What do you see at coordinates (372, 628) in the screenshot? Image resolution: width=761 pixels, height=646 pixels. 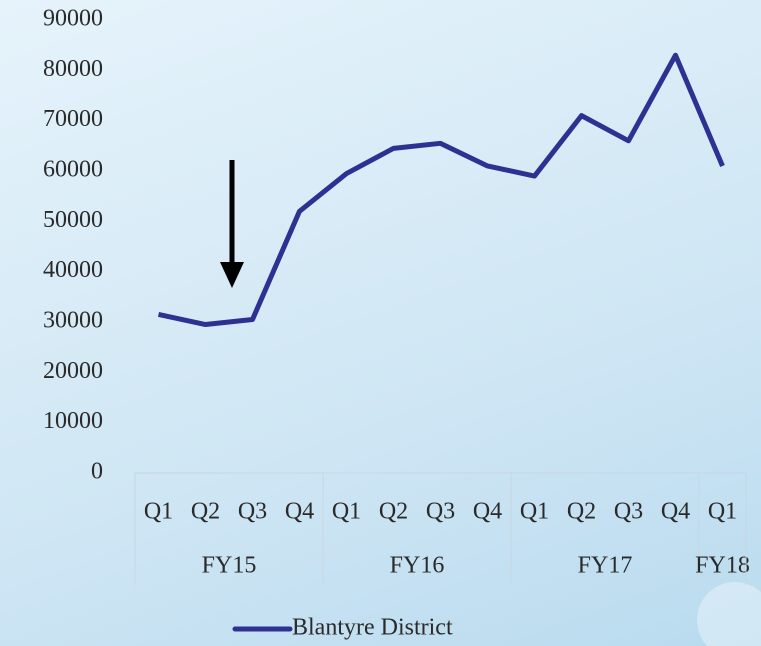 I see `legend-label: Blantyre District` at bounding box center [372, 628].